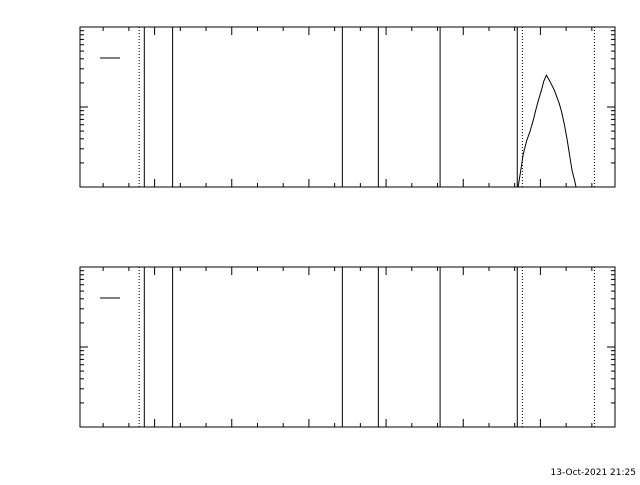 This screenshot has height=485, width=640. Describe the element at coordinates (593, 473) in the screenshot. I see `timestamp-label: 13-Oct-2021 21:25` at that location.